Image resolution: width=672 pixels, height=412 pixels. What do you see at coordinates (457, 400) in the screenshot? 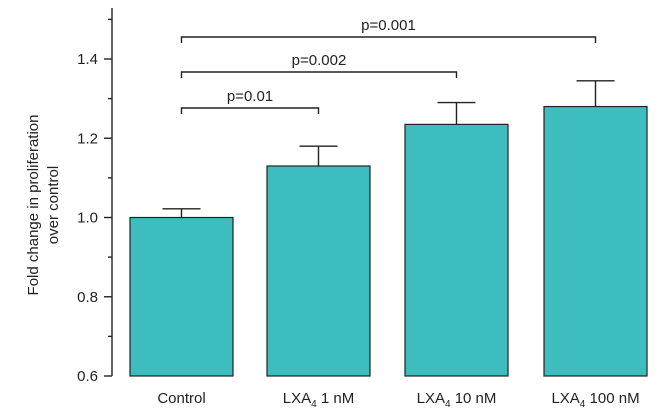
I see `x-tick-label: LXA4 10 nM` at bounding box center [457, 400].